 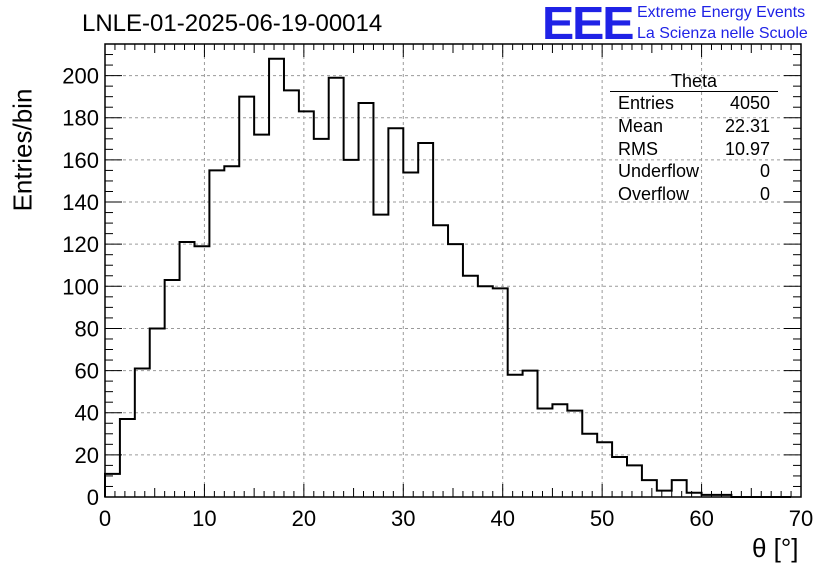 What do you see at coordinates (80, 286) in the screenshot?
I see `y-tick-label: 100` at bounding box center [80, 286].